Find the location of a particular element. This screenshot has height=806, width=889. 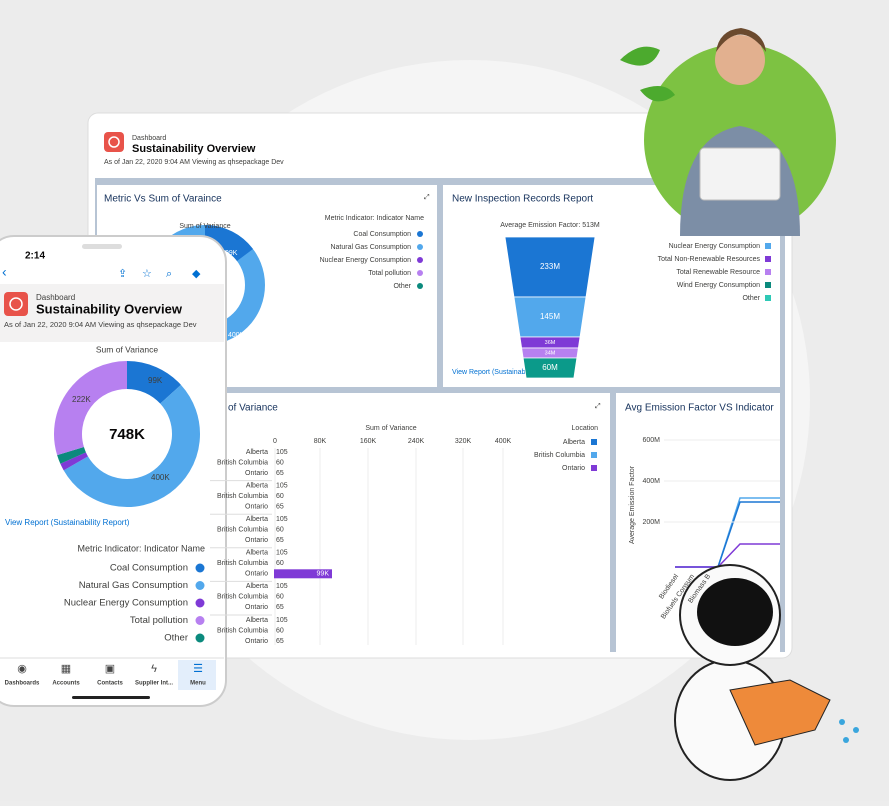

chart-title: Average Emission Factor: 513M is located at coordinates (550, 225).